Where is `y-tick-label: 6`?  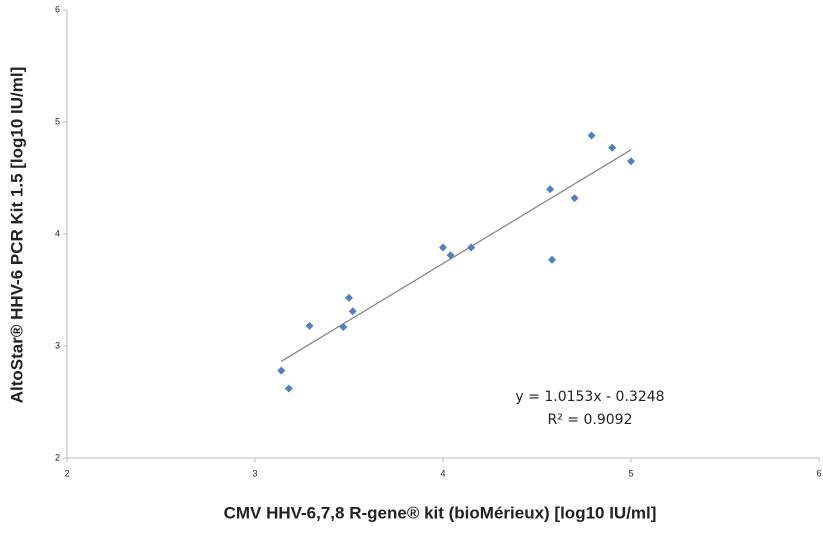 y-tick-label: 6 is located at coordinates (57, 9).